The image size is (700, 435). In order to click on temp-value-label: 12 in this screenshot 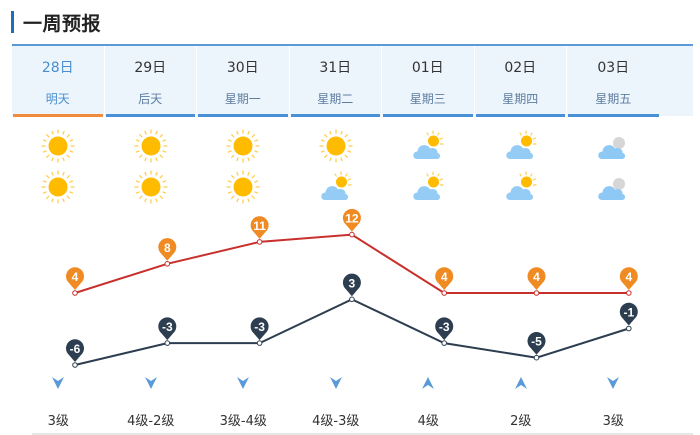, I will do `click(352, 219)`.